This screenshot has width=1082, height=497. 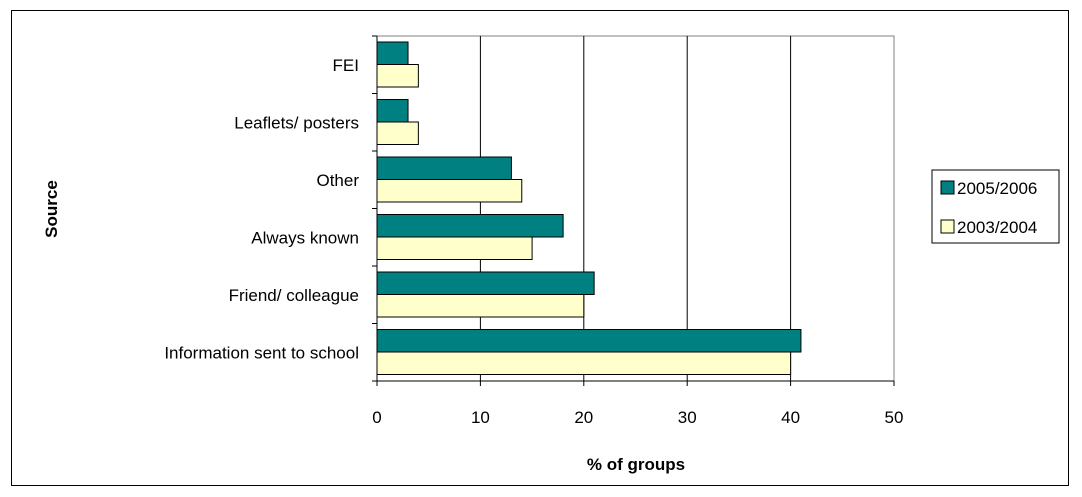 What do you see at coordinates (449, 191) in the screenshot?
I see `bar-other-2003-2004` at bounding box center [449, 191].